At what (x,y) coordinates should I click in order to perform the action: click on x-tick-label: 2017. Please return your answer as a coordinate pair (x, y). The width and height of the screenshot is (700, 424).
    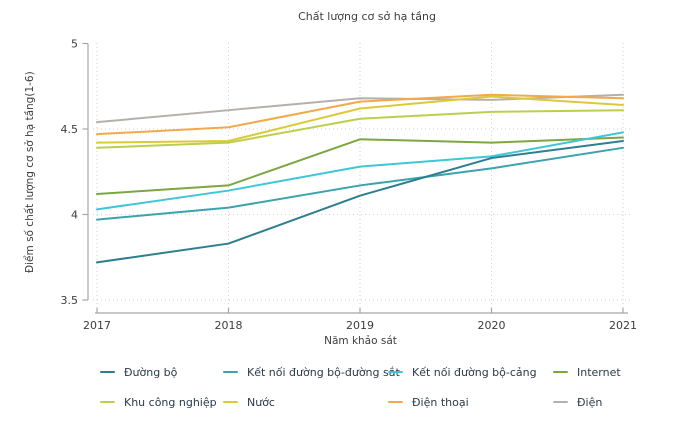
    Looking at the image, I should click on (97, 325).